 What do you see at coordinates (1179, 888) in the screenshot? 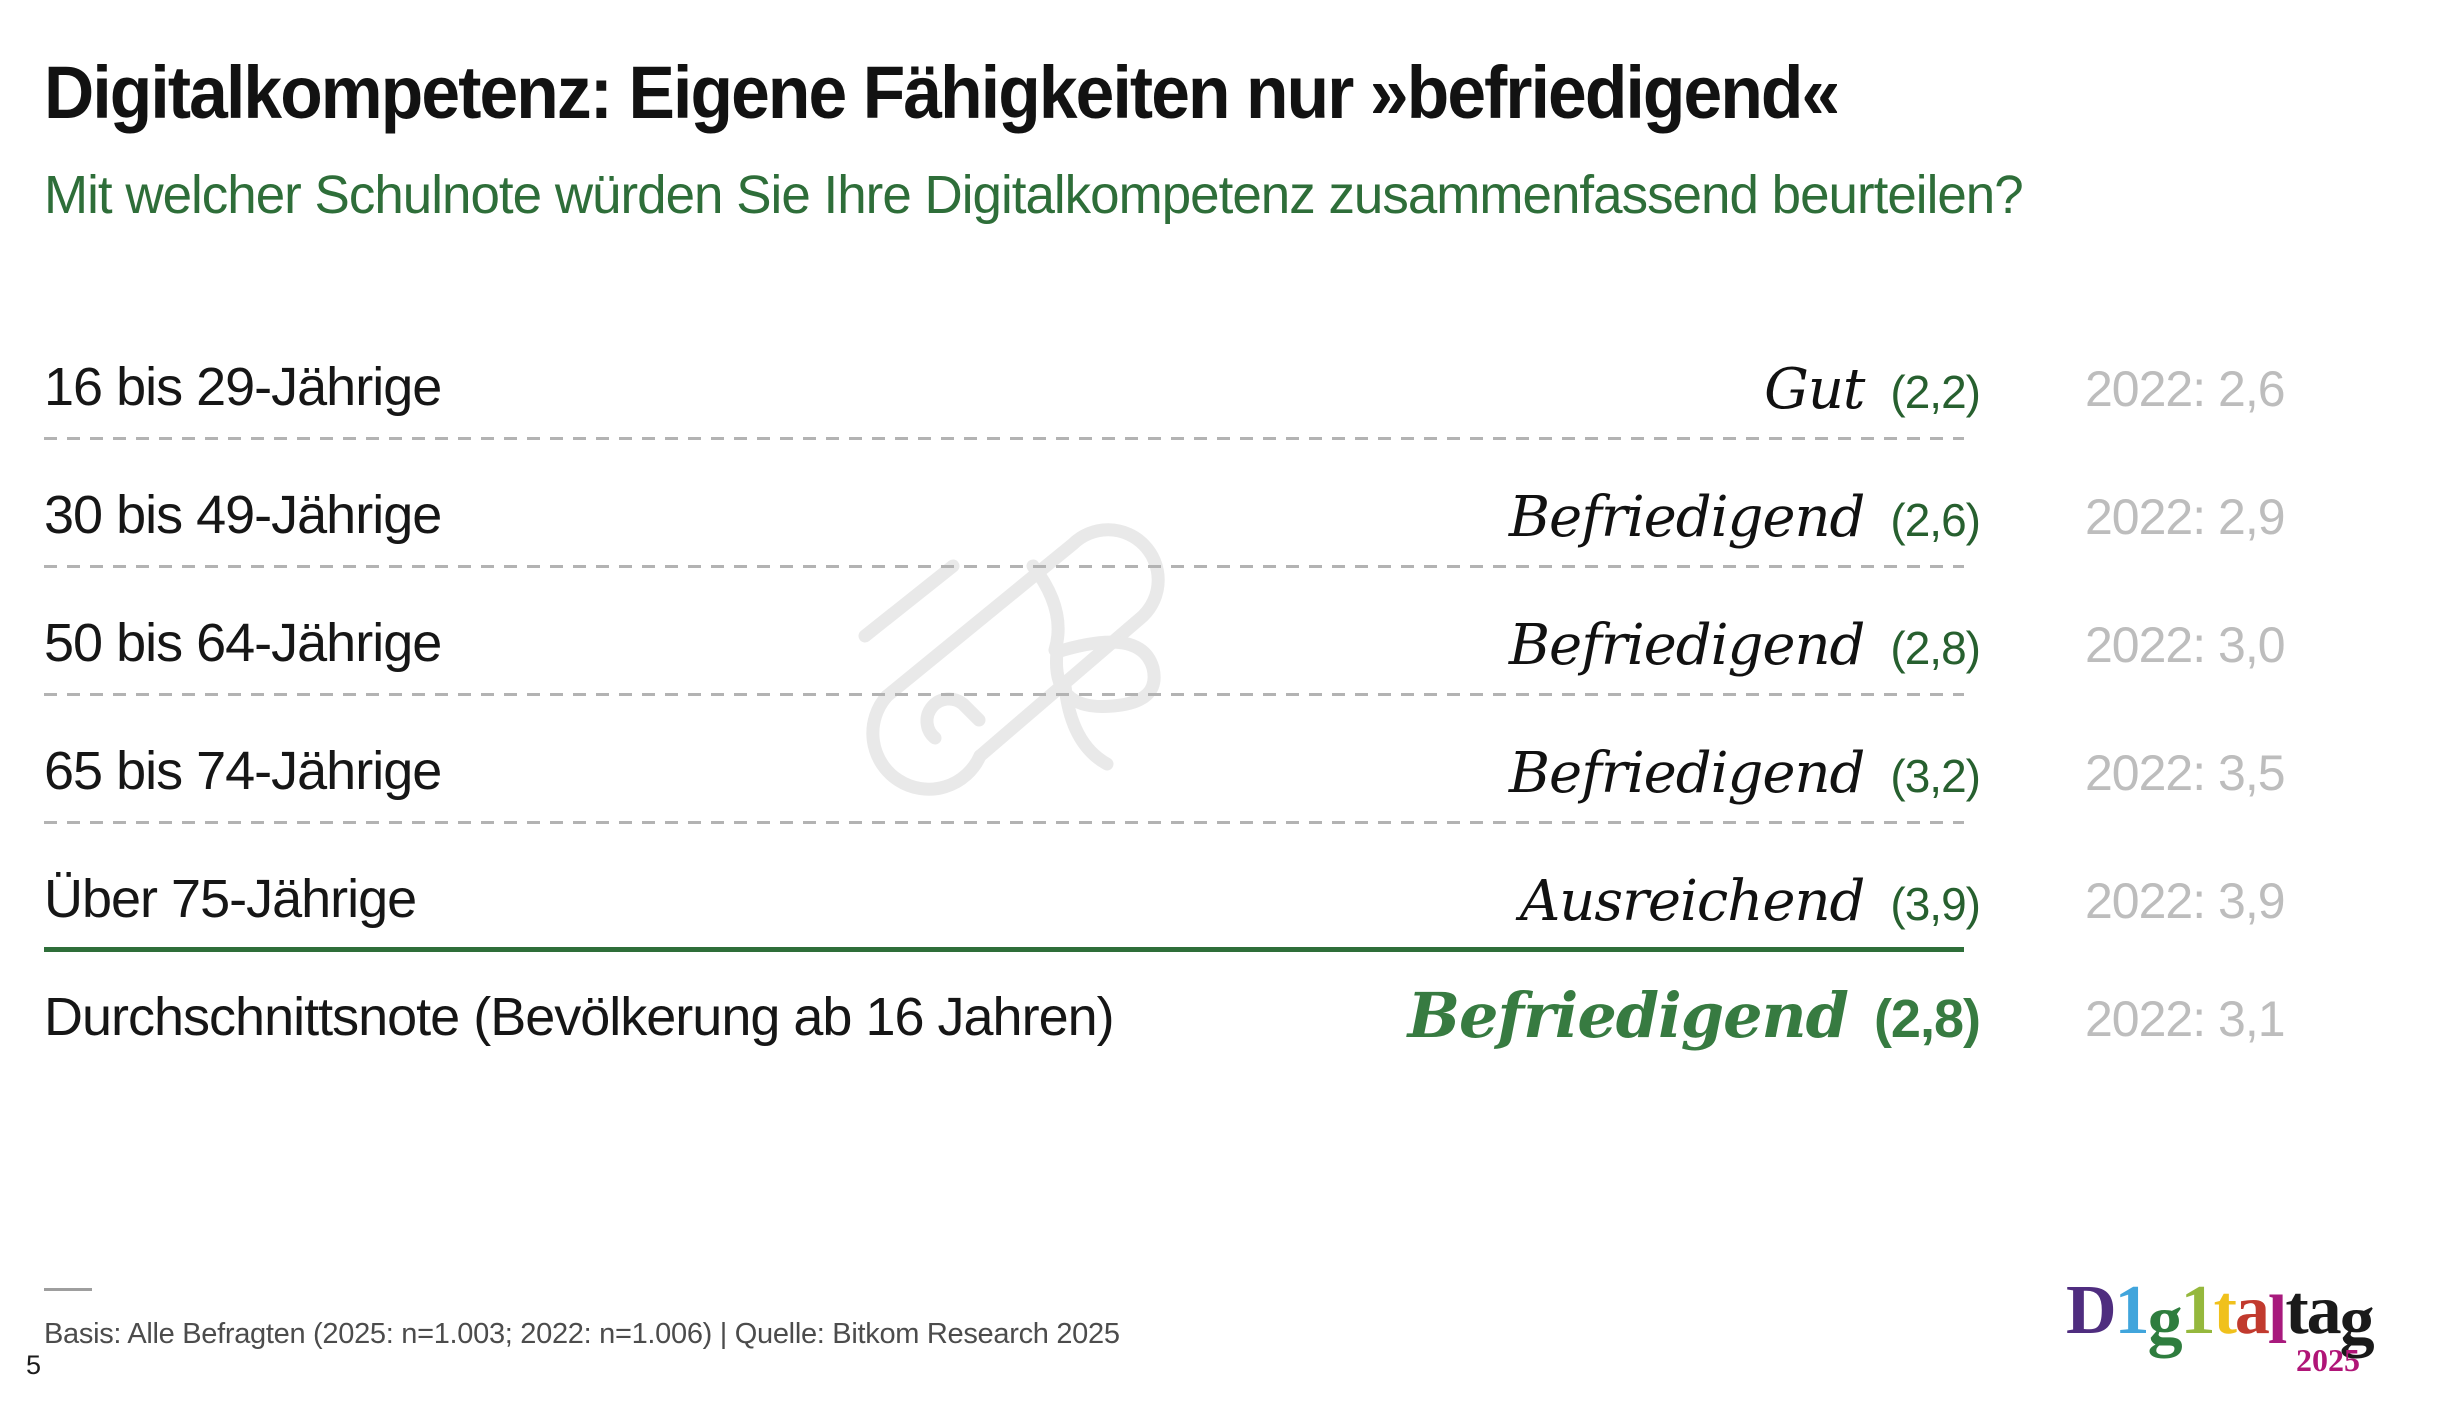
I see `table-row: Über 75-Jährige Ausreichend (3,9) 2022: 3,9` at bounding box center [1179, 888].